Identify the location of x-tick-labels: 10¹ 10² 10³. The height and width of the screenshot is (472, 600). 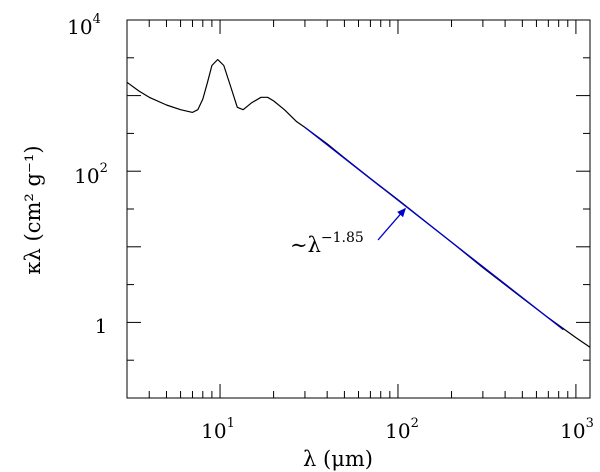
(397, 429).